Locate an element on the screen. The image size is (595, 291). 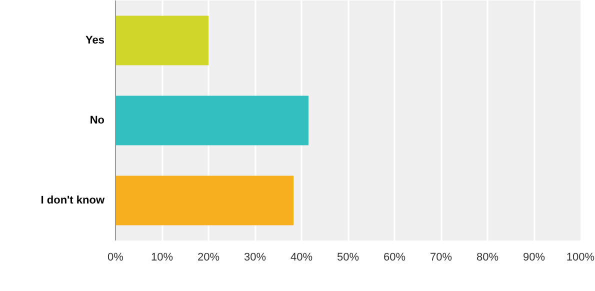
y-tick-label: No is located at coordinates (97, 120).